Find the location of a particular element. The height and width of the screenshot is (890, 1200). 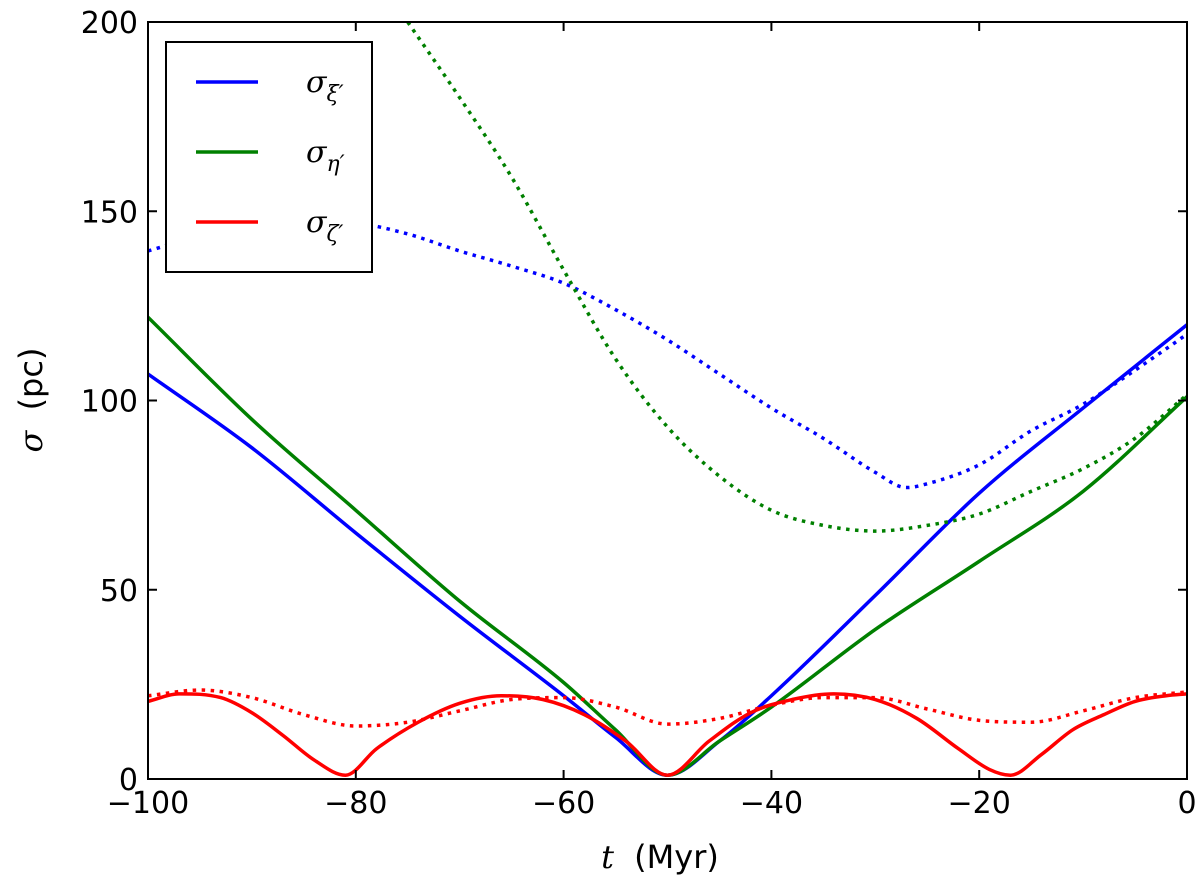

series-line-4-solid is located at coordinates (667, 734).